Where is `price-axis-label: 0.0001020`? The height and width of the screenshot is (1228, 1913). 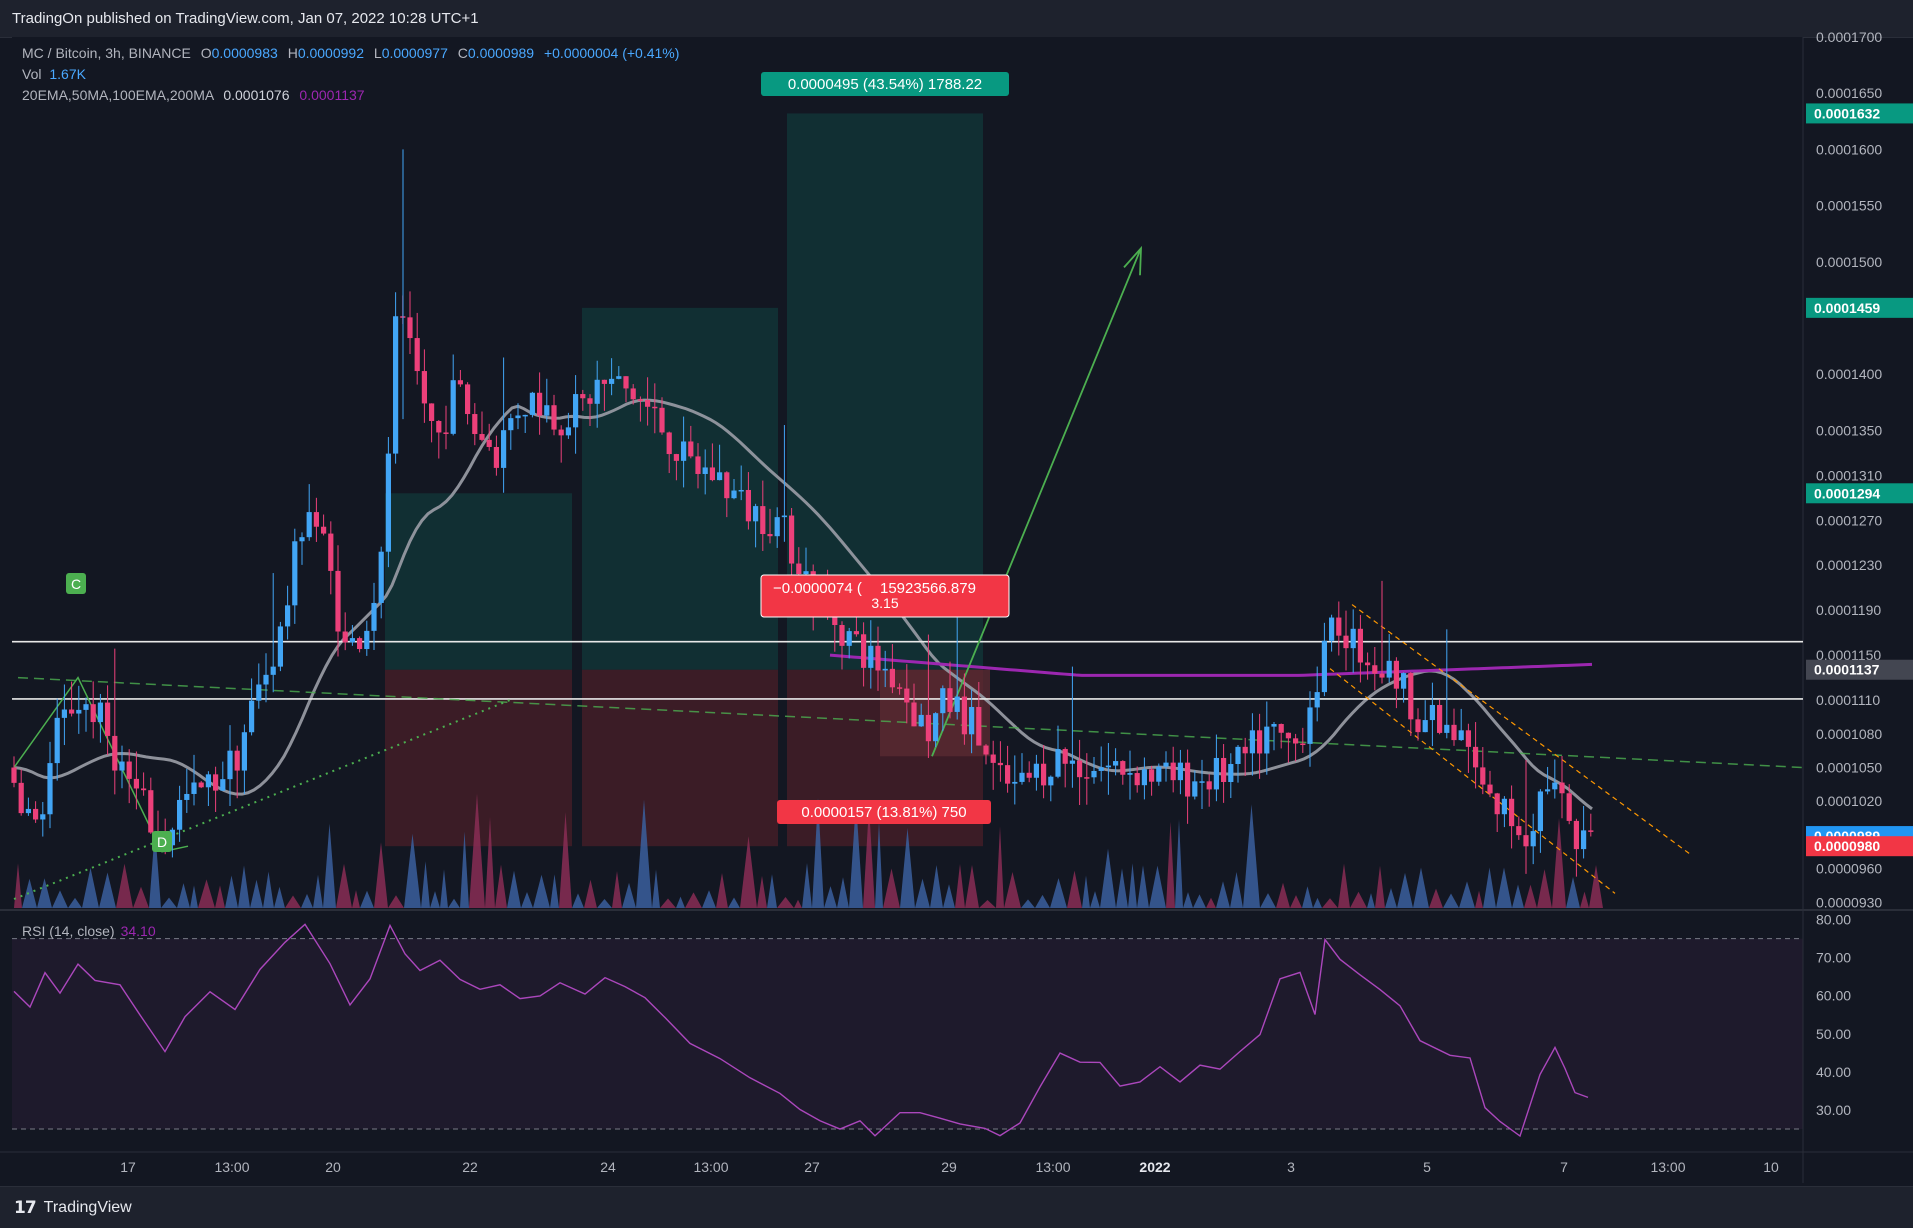 price-axis-label: 0.0001020 is located at coordinates (1849, 801).